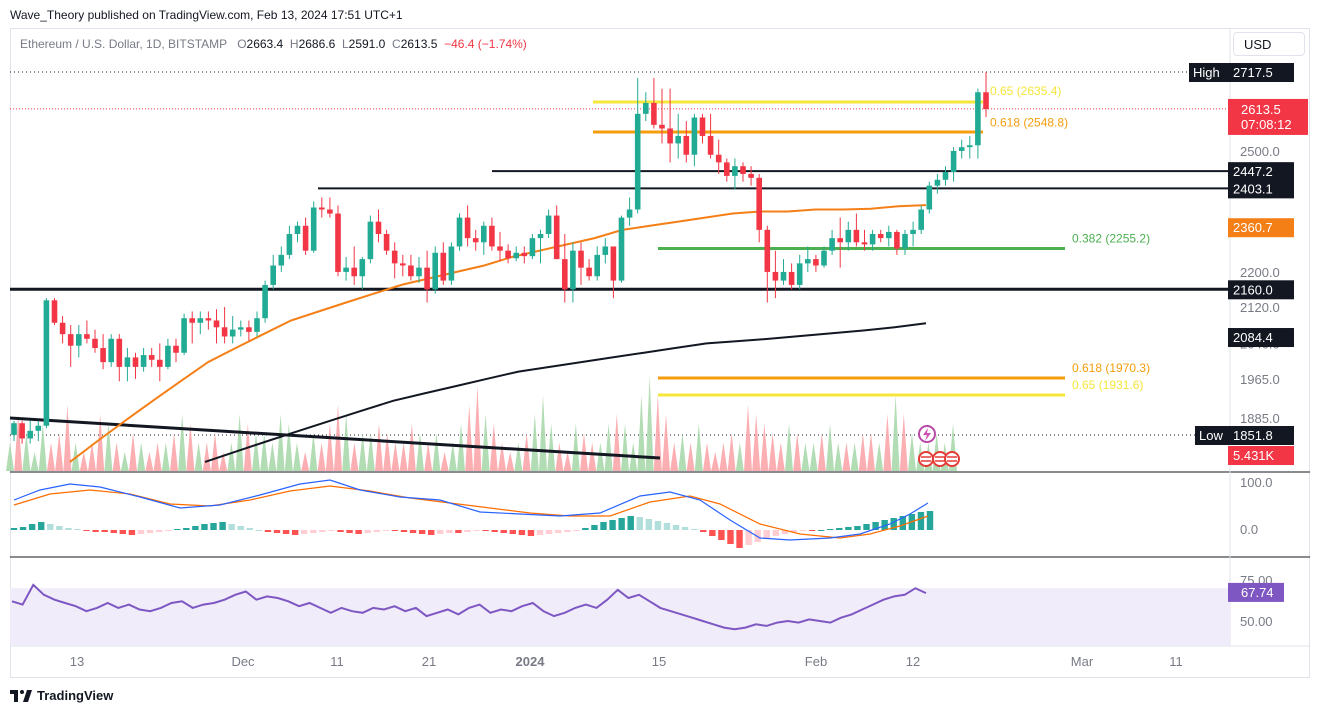 The height and width of the screenshot is (714, 1321). What do you see at coordinates (485, 44) in the screenshot?
I see `change-value: −46.4 (−1.74%)` at bounding box center [485, 44].